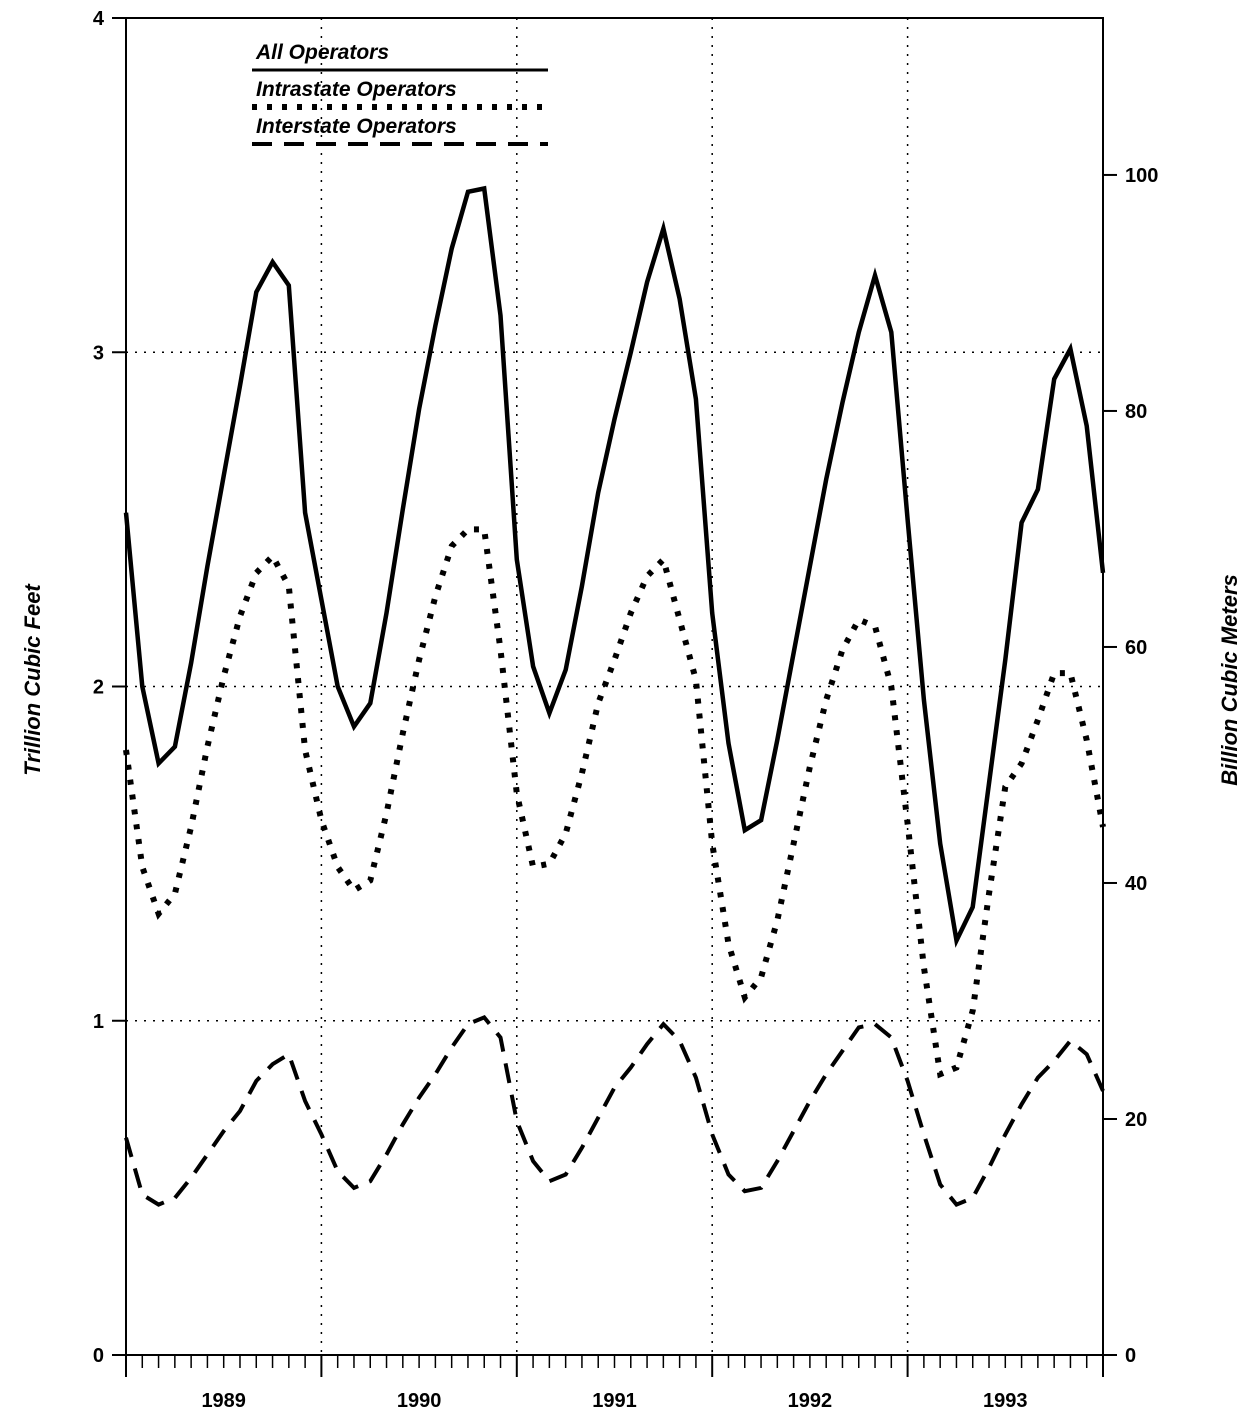 The width and height of the screenshot is (1249, 1419). Describe the element at coordinates (98, 688) in the screenshot. I see `y-tick-label-left: 2` at that location.